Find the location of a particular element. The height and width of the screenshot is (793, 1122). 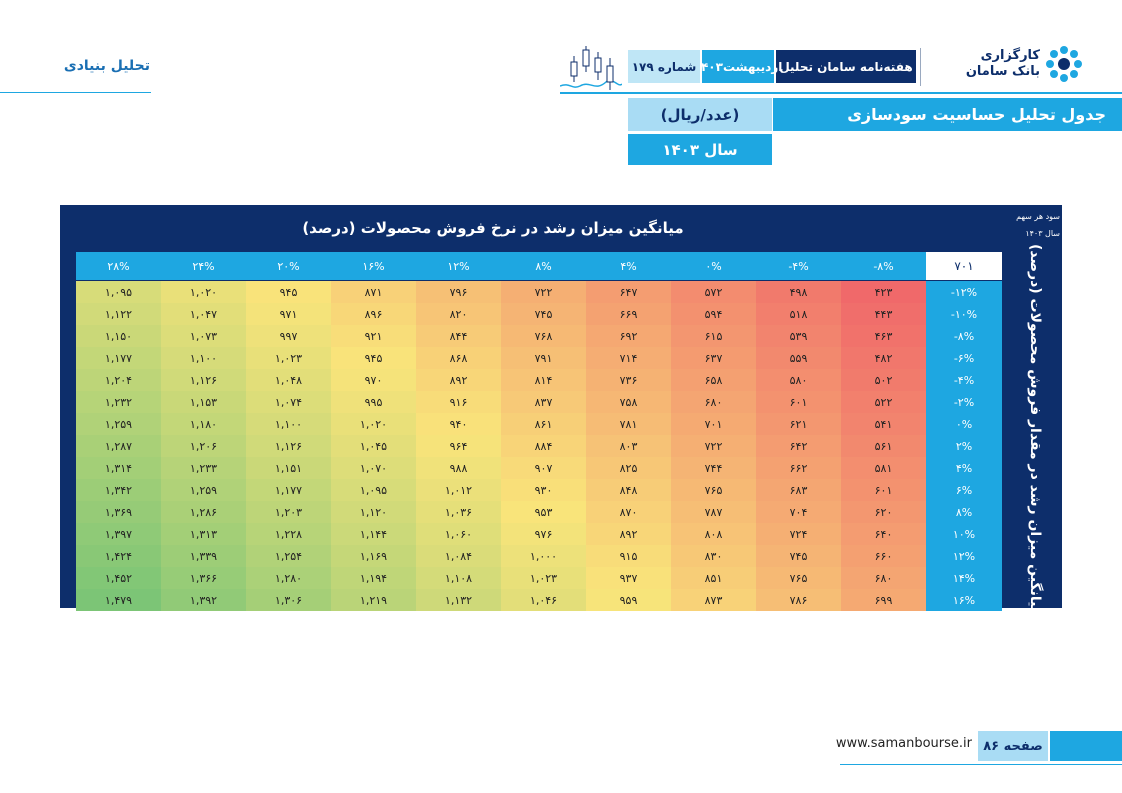

brand-name: کارگزاری بانک سامان is located at coordinates (1000, 64).